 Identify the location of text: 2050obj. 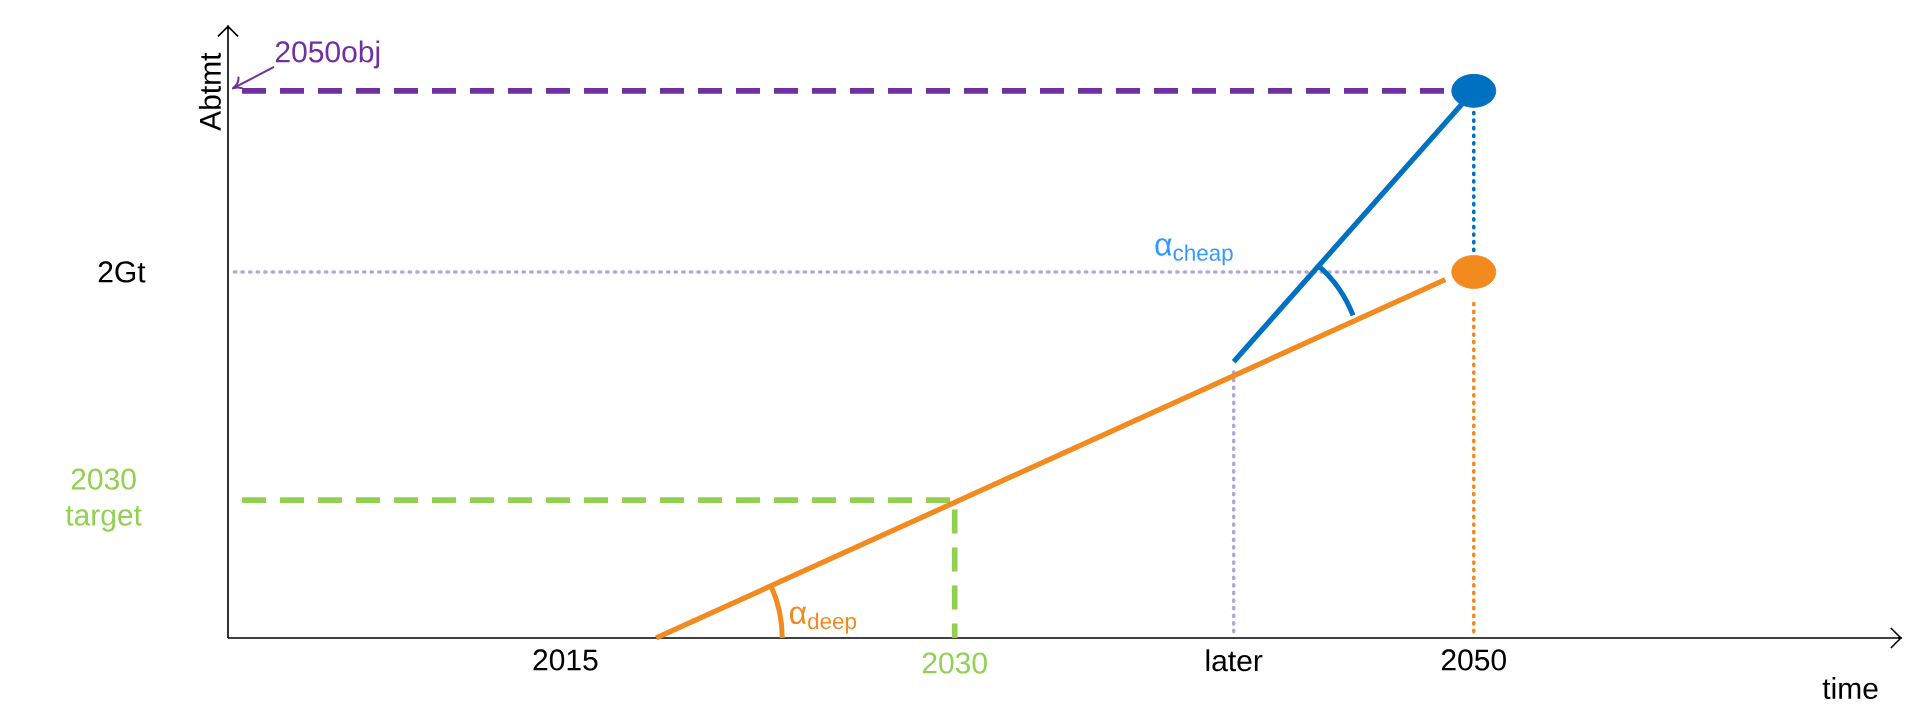
(327, 54).